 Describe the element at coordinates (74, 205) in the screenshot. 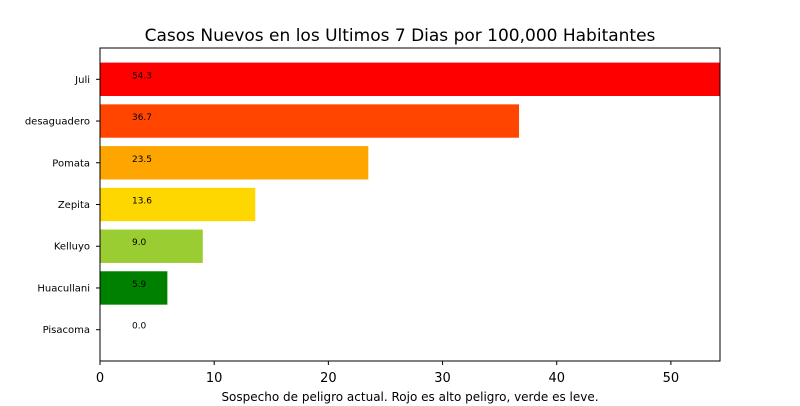

I see `y-tick-label: Zepita` at that location.